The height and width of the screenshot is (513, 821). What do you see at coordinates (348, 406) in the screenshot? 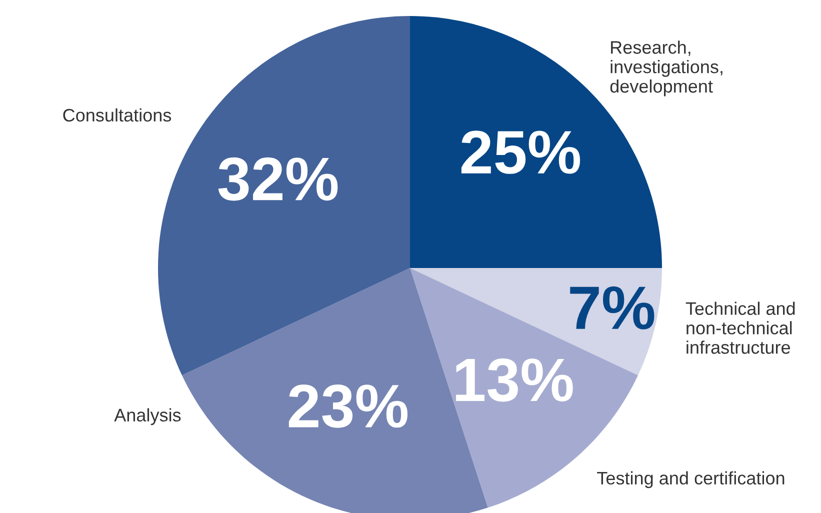
I see `data-label: 23%` at bounding box center [348, 406].